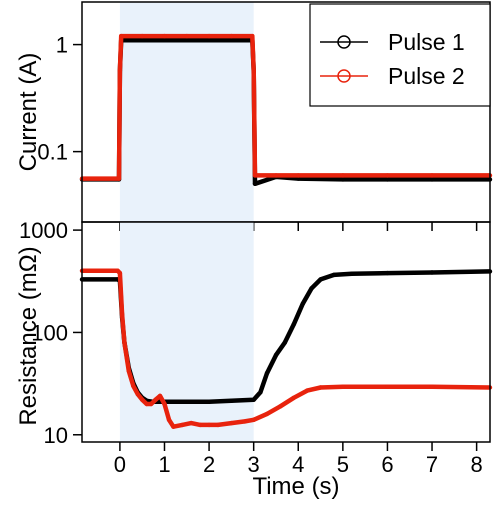 The image size is (501, 515). What do you see at coordinates (43, 230) in the screenshot?
I see `bottom-ytick-label: 1000` at bounding box center [43, 230].